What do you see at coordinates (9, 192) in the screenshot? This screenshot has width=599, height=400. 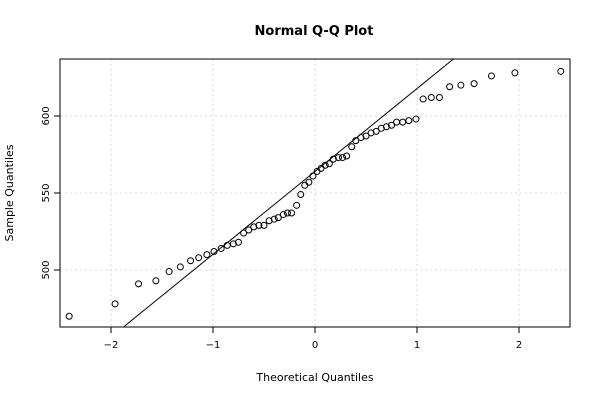 I see `y-axis-label: Sample Quantiles` at bounding box center [9, 192].